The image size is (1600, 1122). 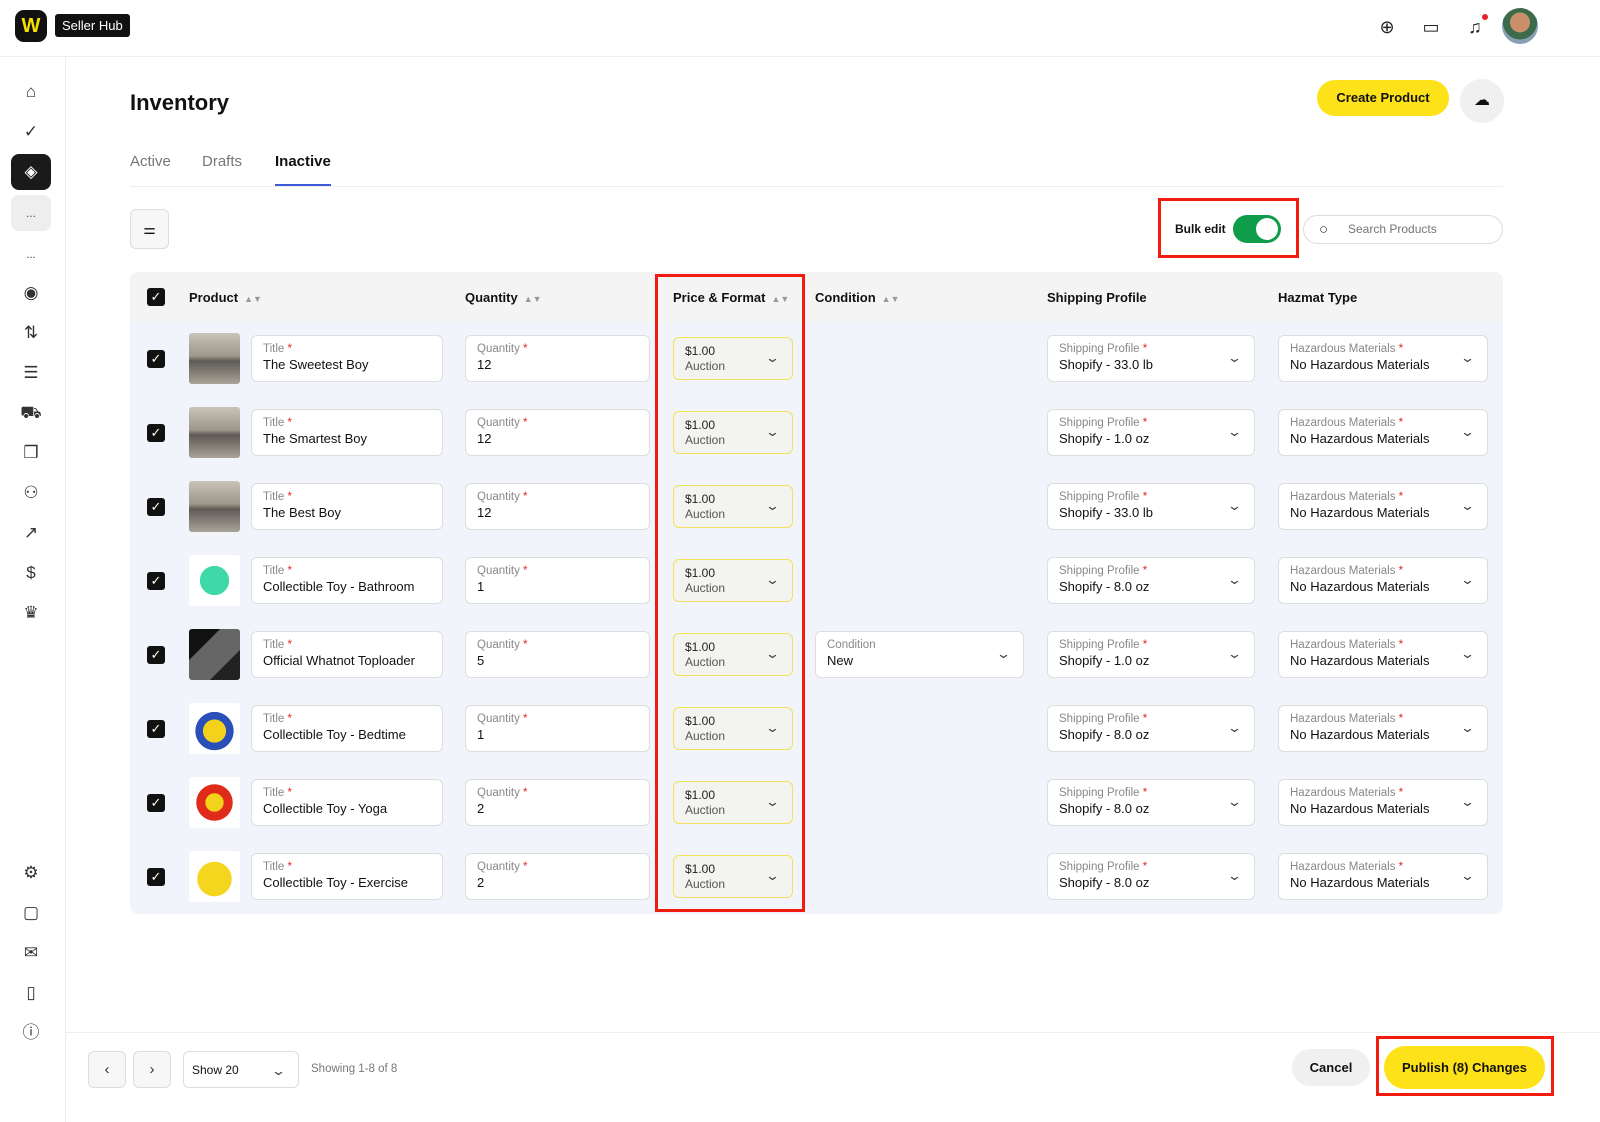 What do you see at coordinates (347, 654) in the screenshot?
I see `title-input: Title * Official Whatnot Toploader` at bounding box center [347, 654].